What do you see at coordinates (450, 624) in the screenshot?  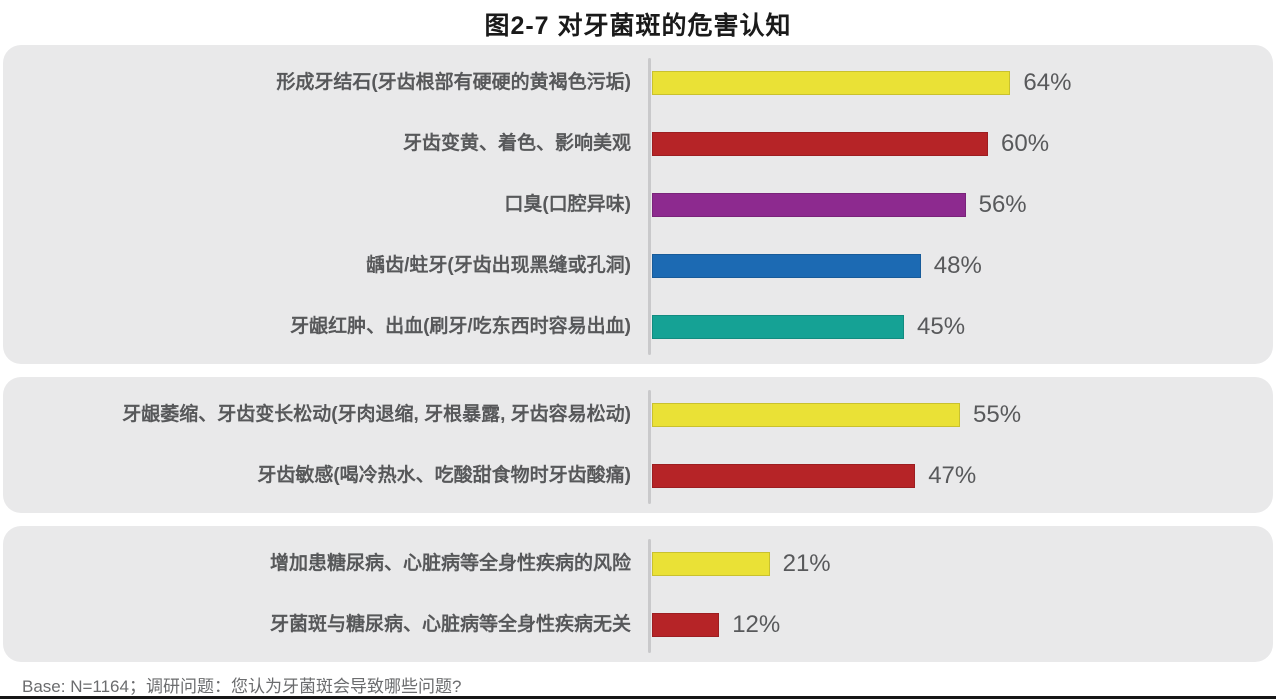 I see `category-label: 牙菌斑与糖尿病、心脏病等全身性疾病无关` at bounding box center [450, 624].